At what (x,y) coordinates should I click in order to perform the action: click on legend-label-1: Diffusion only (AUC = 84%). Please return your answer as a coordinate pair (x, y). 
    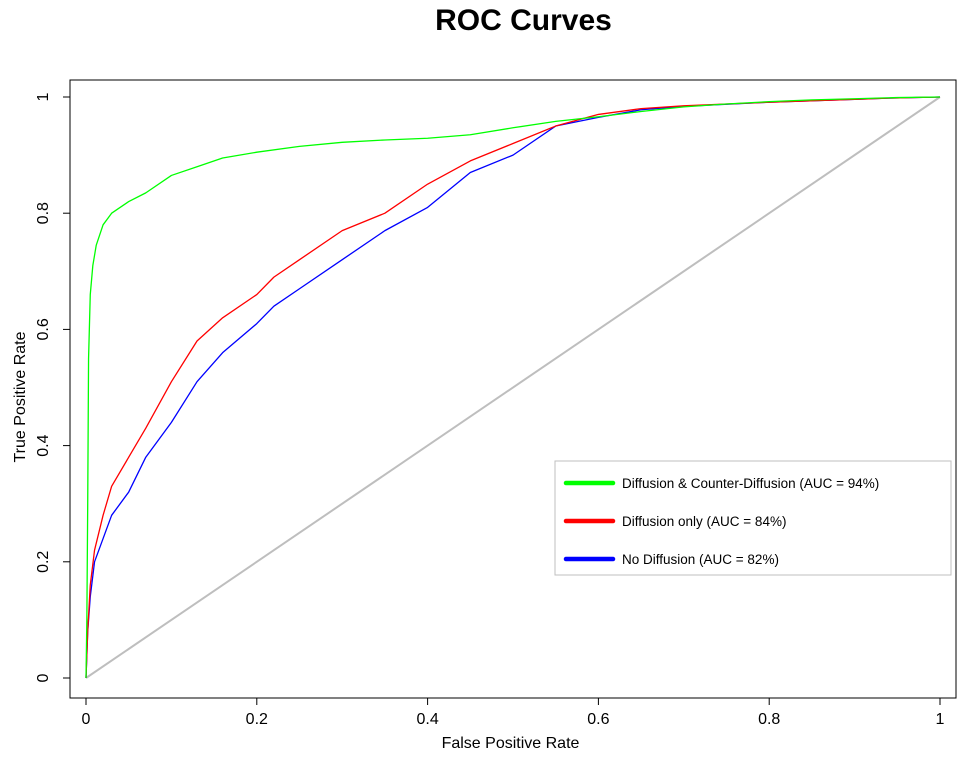
    Looking at the image, I should click on (704, 521).